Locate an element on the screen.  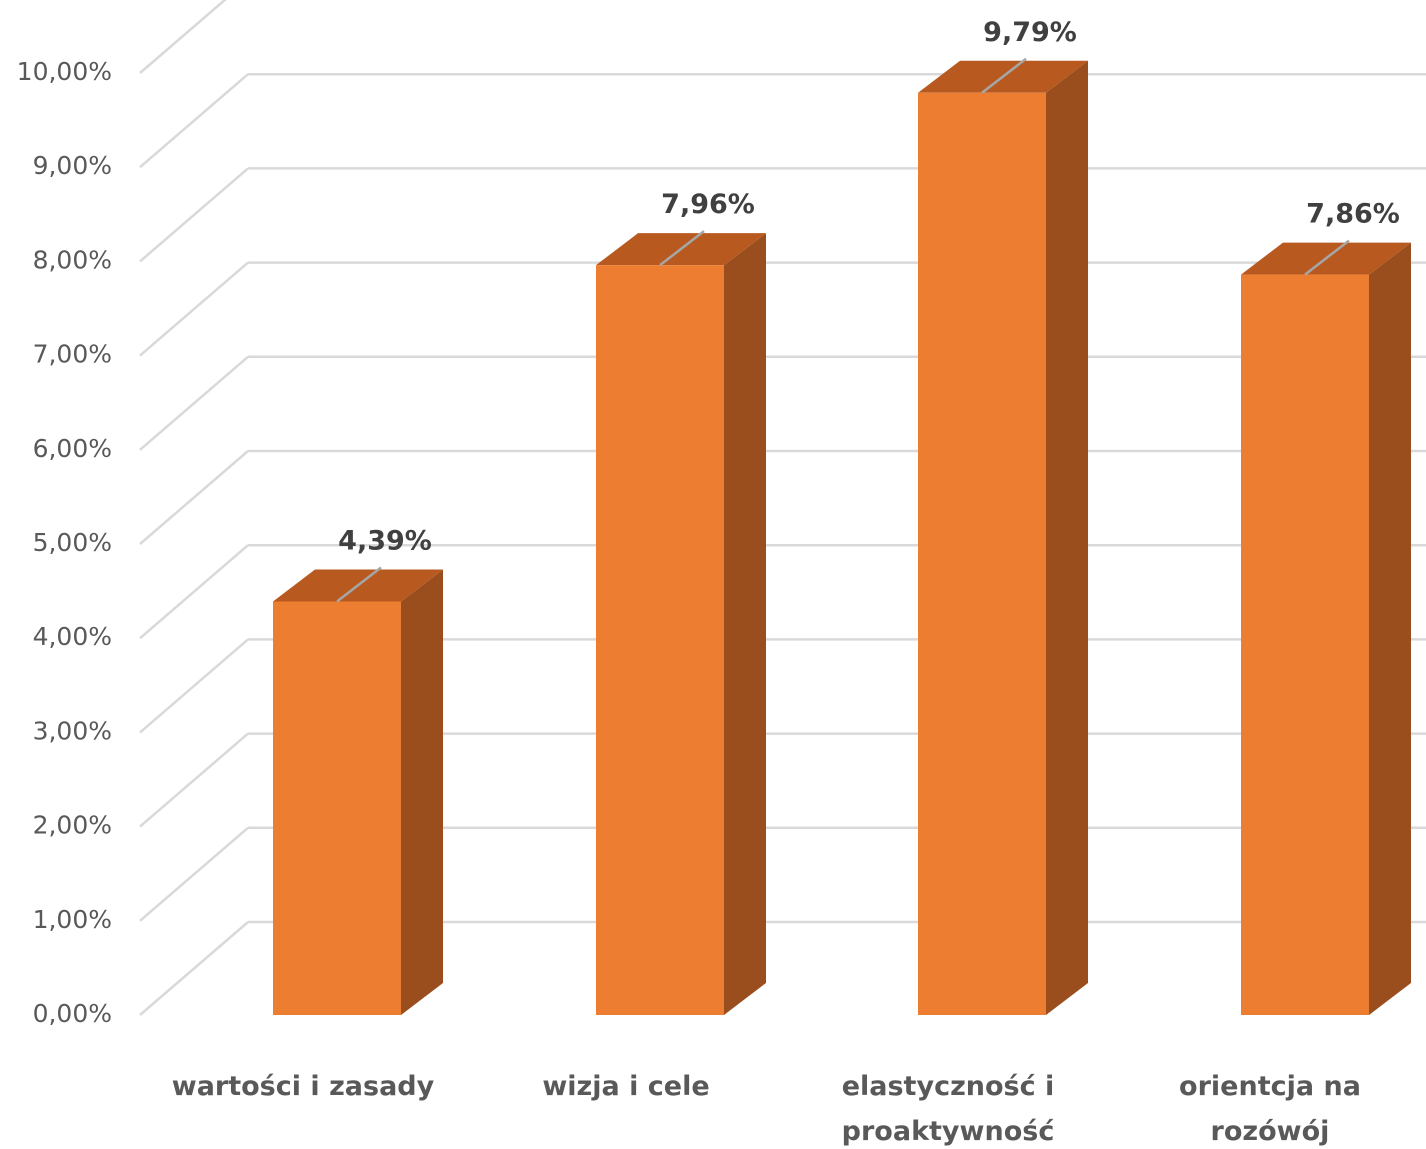
y-tick-label: 9,00% is located at coordinates (72, 165).